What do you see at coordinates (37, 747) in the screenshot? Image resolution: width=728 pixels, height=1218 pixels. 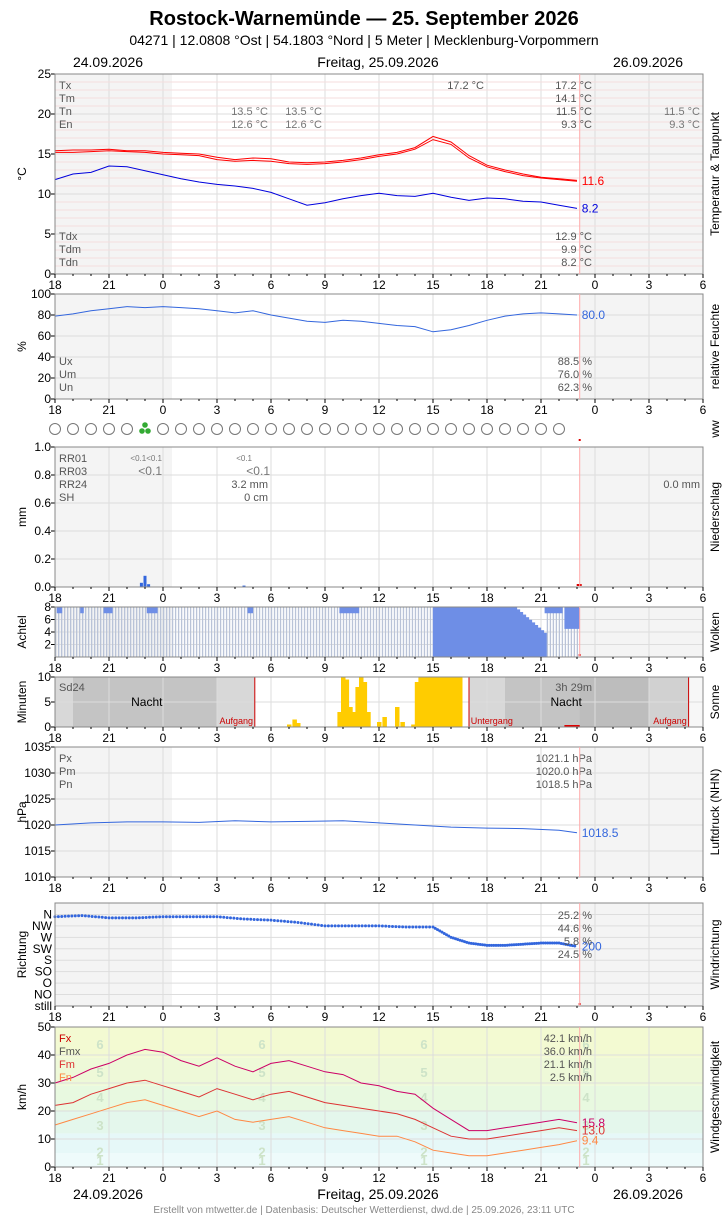 I see `pressure-ytick-label: 1035` at bounding box center [37, 747].